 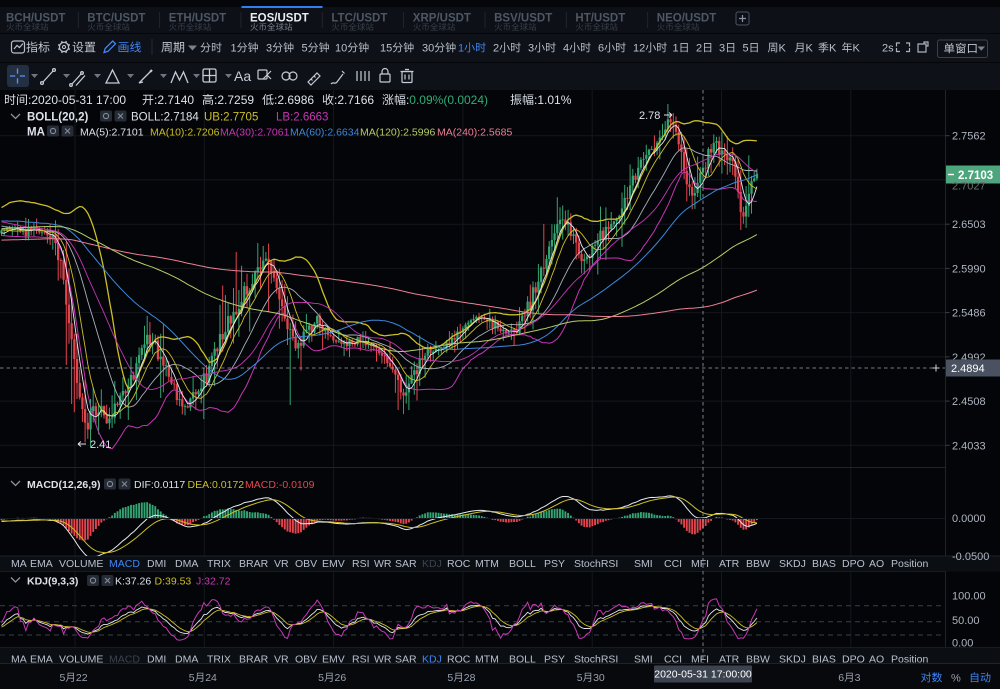 What do you see at coordinates (173, 582) in the screenshot?
I see `svg-text: D:39.53` at bounding box center [173, 582].